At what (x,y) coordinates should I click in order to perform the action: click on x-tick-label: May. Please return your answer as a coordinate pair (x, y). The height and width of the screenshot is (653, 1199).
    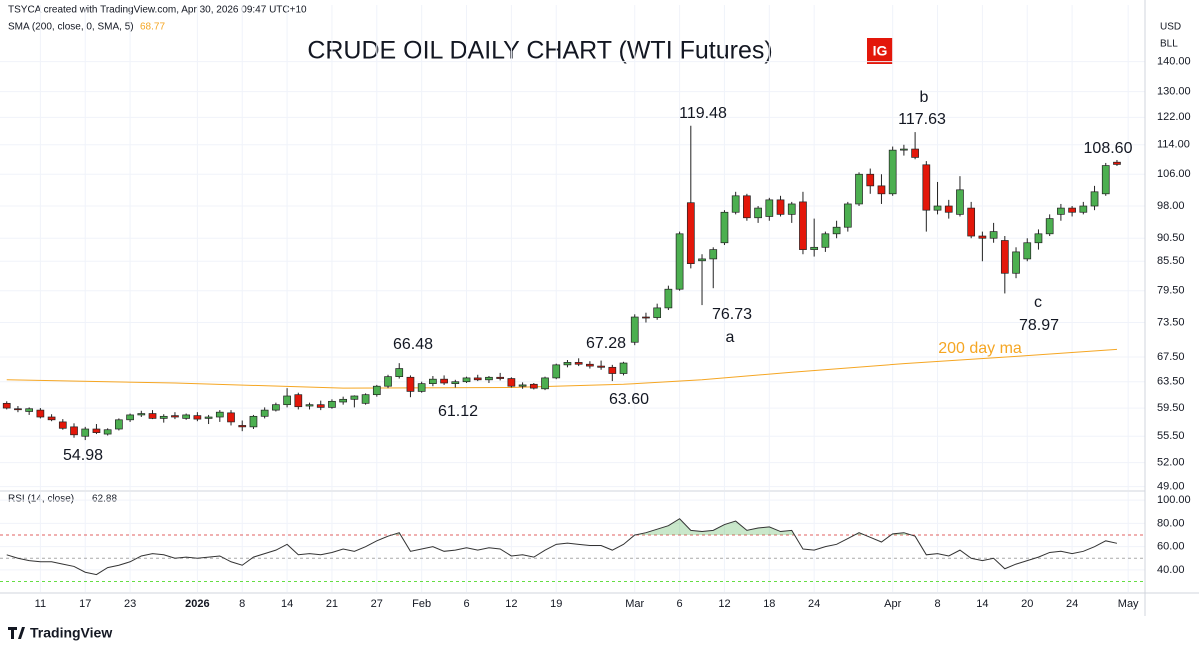
    Looking at the image, I should click on (1128, 604).